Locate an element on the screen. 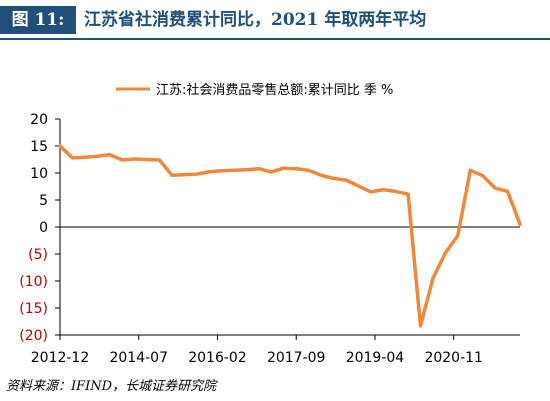 The image size is (550, 401). y-axis: 20 15 10 5 0 (5) (10) (15) (20) is located at coordinates (40, 228).